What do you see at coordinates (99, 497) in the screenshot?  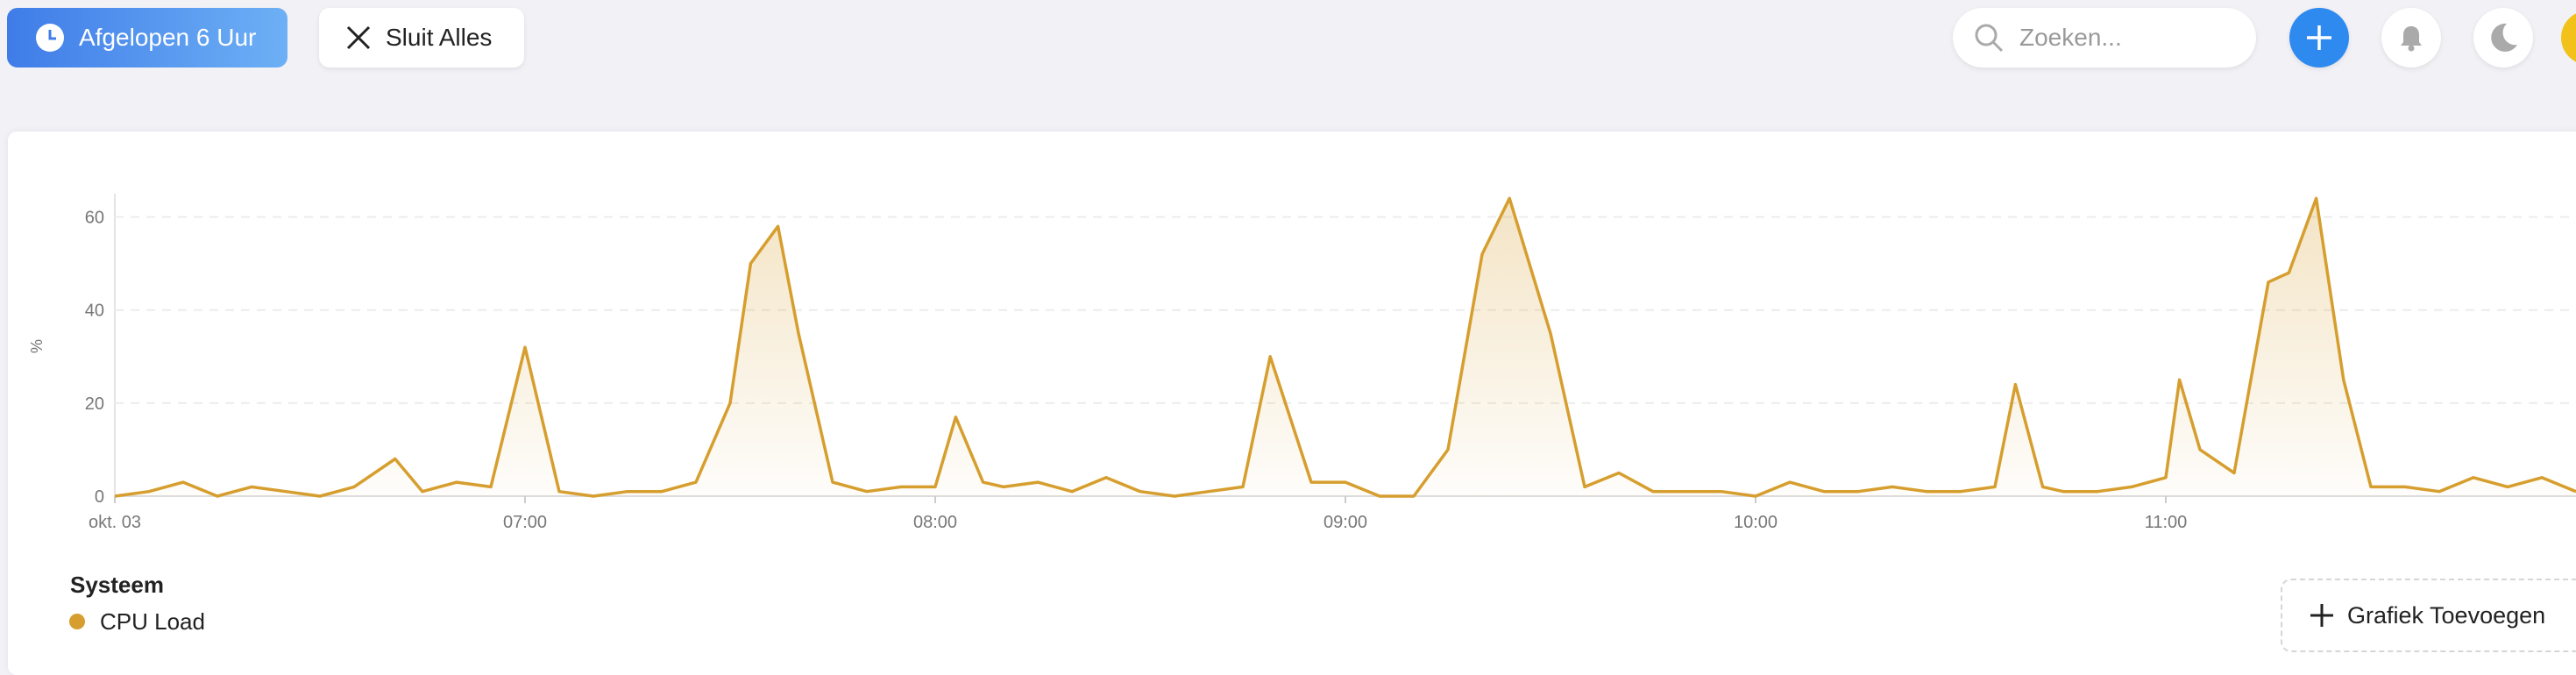 I see `y-tick-label: 0` at bounding box center [99, 497].